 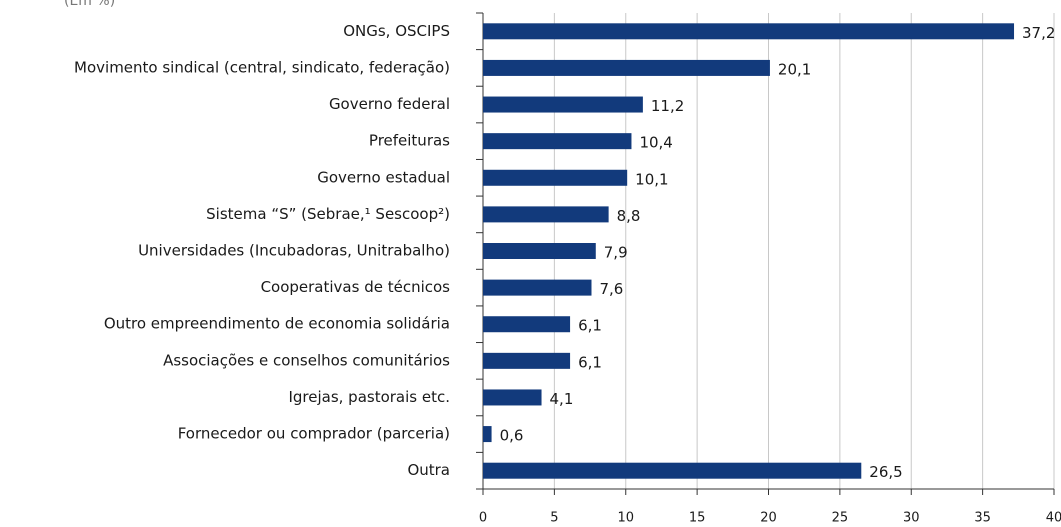 What do you see at coordinates (651, 179) in the screenshot?
I see `value-label: 10,1` at bounding box center [651, 179].